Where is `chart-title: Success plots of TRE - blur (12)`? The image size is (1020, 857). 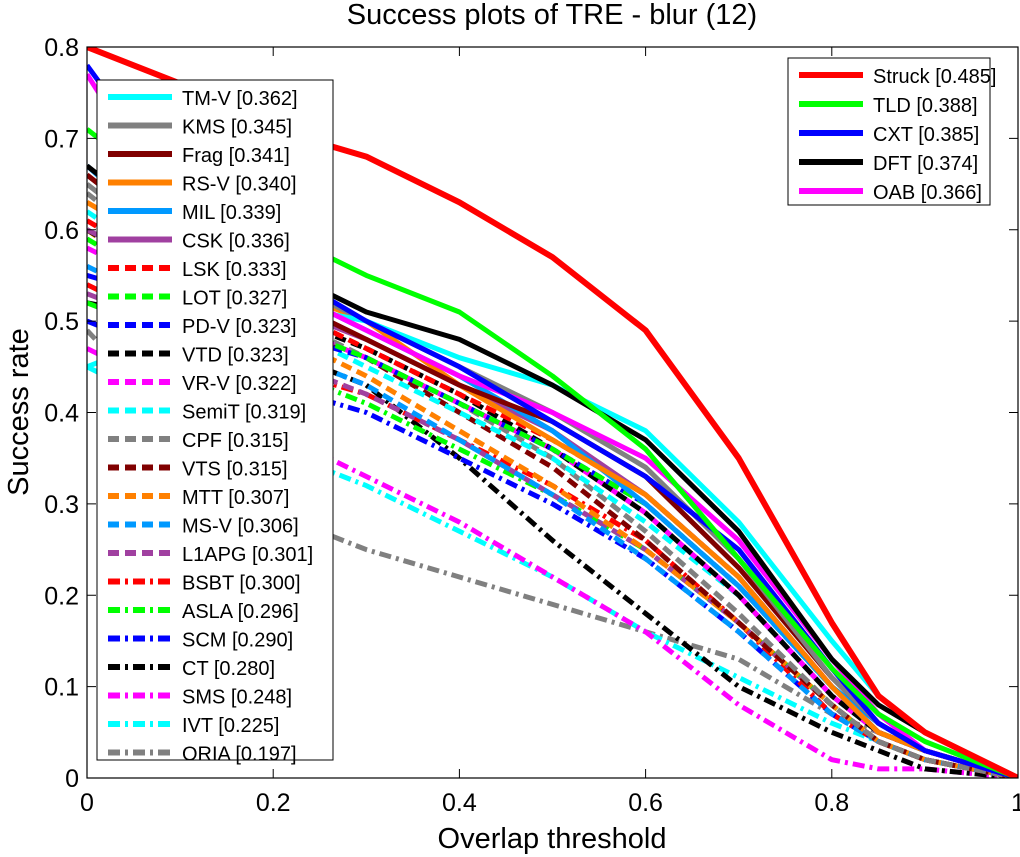
chart-title: Success plots of TRE - blur (12) is located at coordinates (552, 15).